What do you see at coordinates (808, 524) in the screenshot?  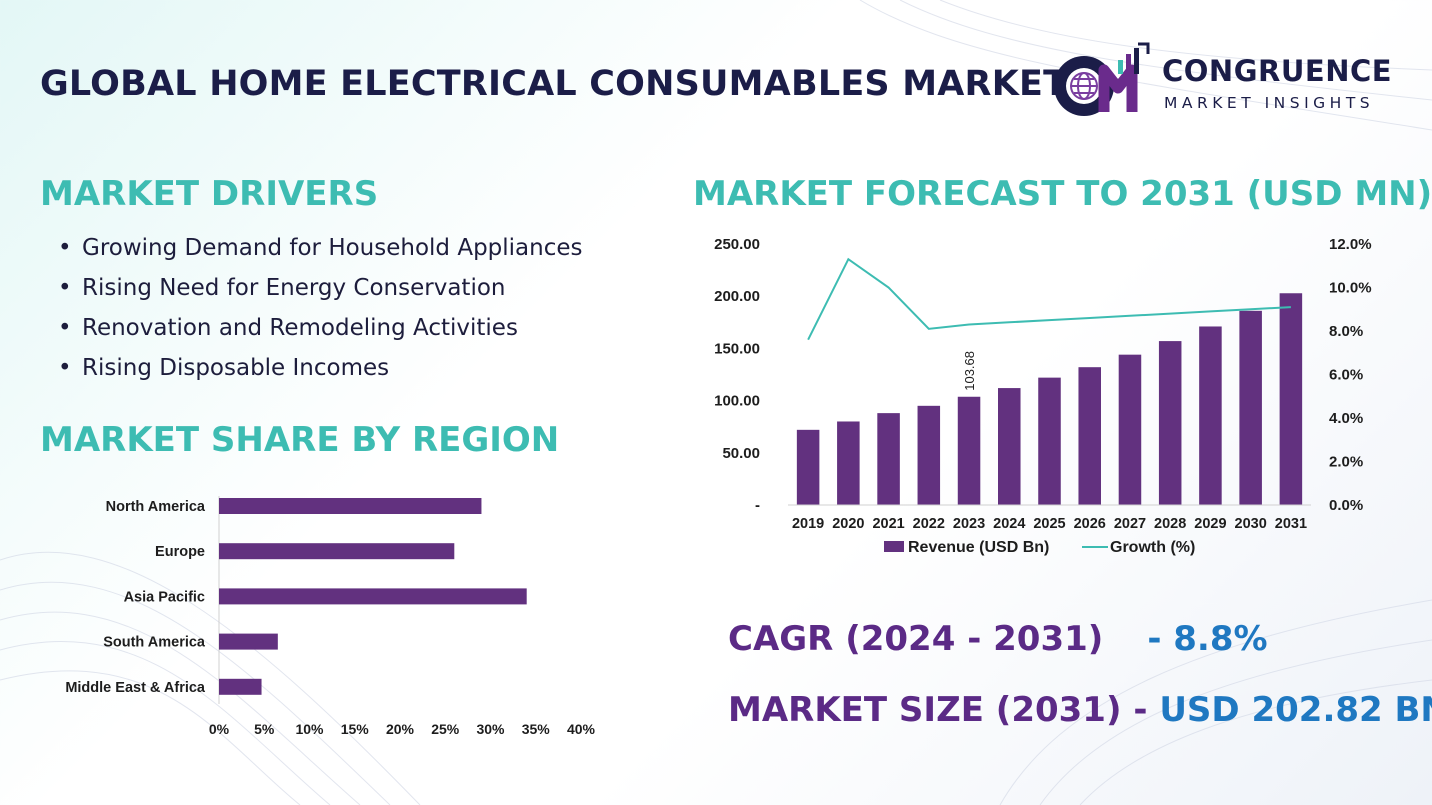 I see `forecast-x-tick: 2019` at bounding box center [808, 524].